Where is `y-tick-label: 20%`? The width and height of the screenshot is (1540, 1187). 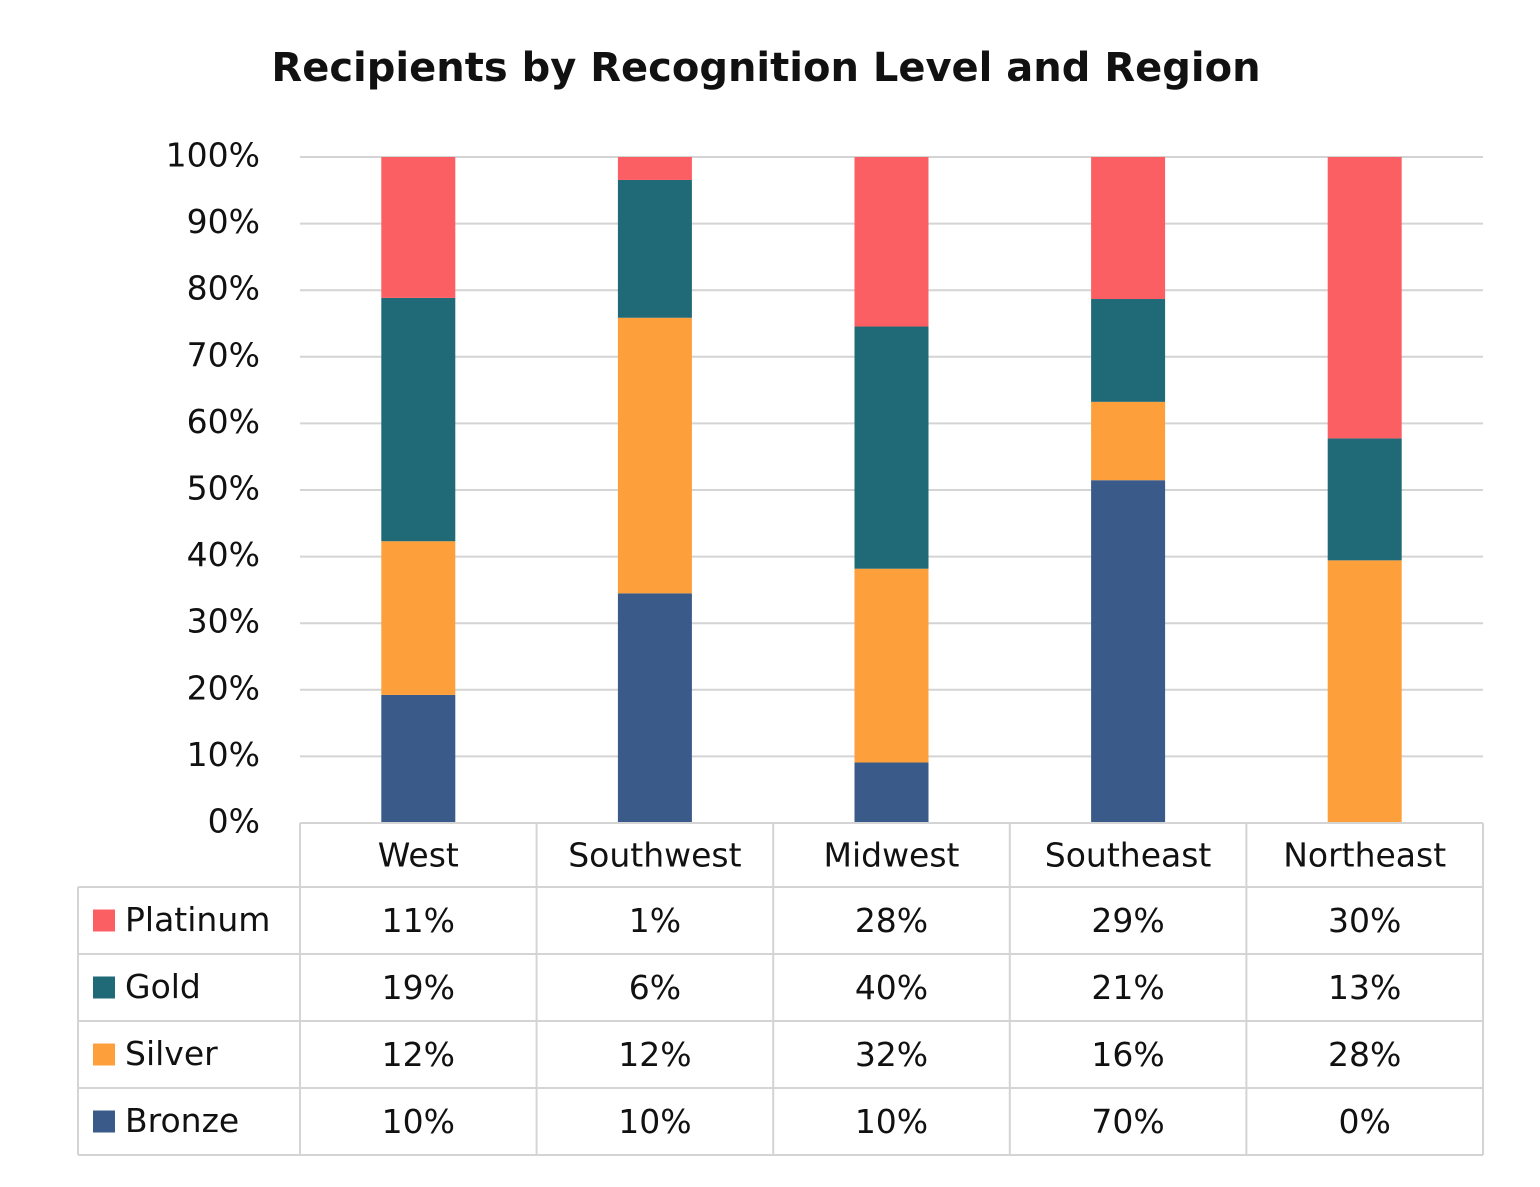 y-tick-label: 20% is located at coordinates (223, 687).